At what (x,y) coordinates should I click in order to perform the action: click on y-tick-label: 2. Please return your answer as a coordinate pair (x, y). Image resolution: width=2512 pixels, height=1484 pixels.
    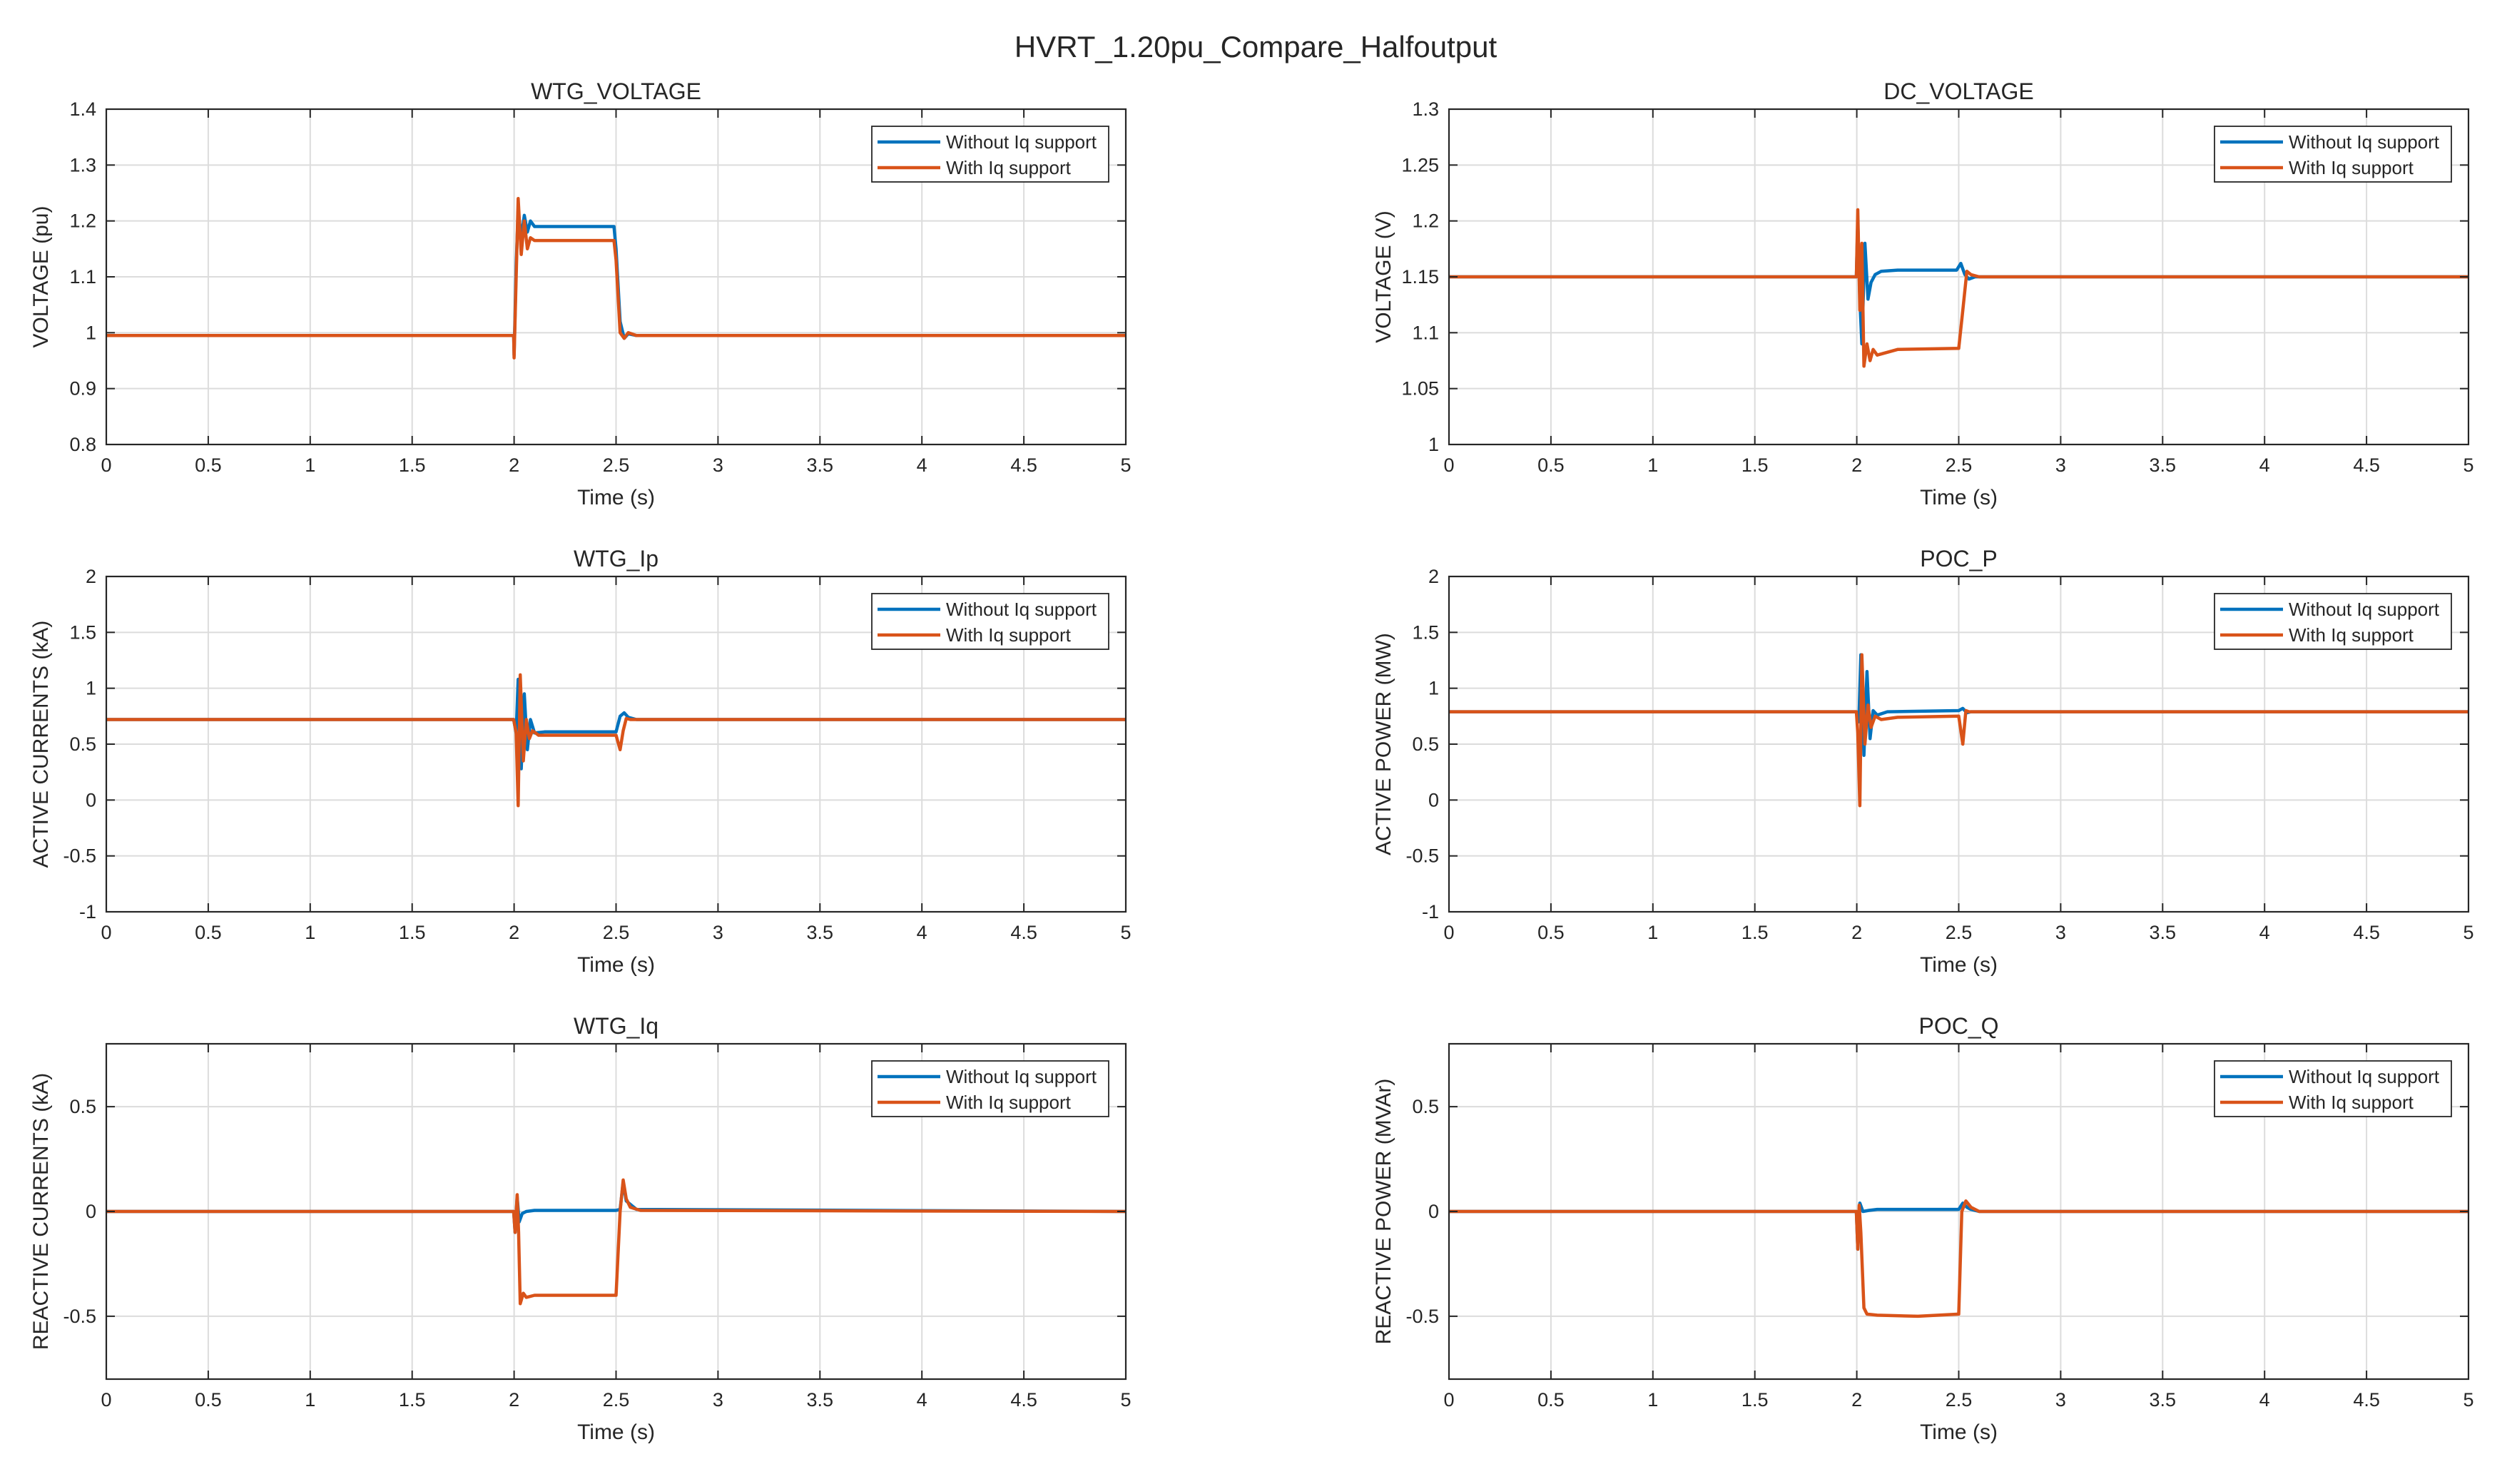
    Looking at the image, I should click on (1433, 576).